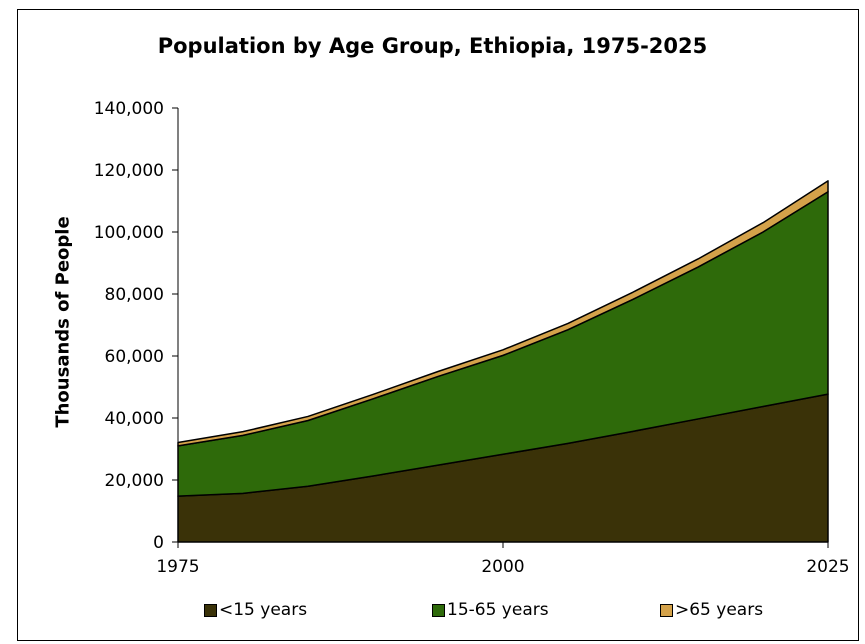 This screenshot has height=644, width=865. I want to click on y-tick-label: 0, so click(158, 543).